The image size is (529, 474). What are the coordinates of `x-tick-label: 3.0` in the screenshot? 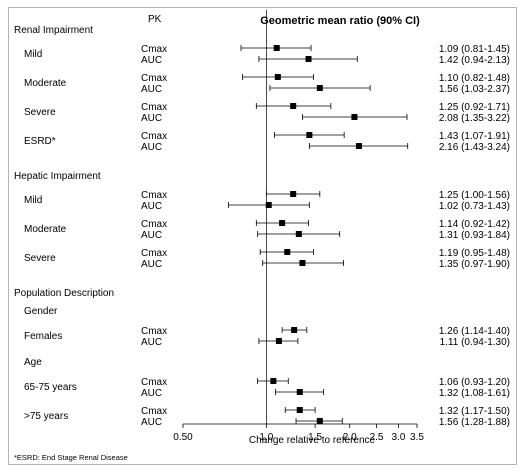 It's located at (399, 437).